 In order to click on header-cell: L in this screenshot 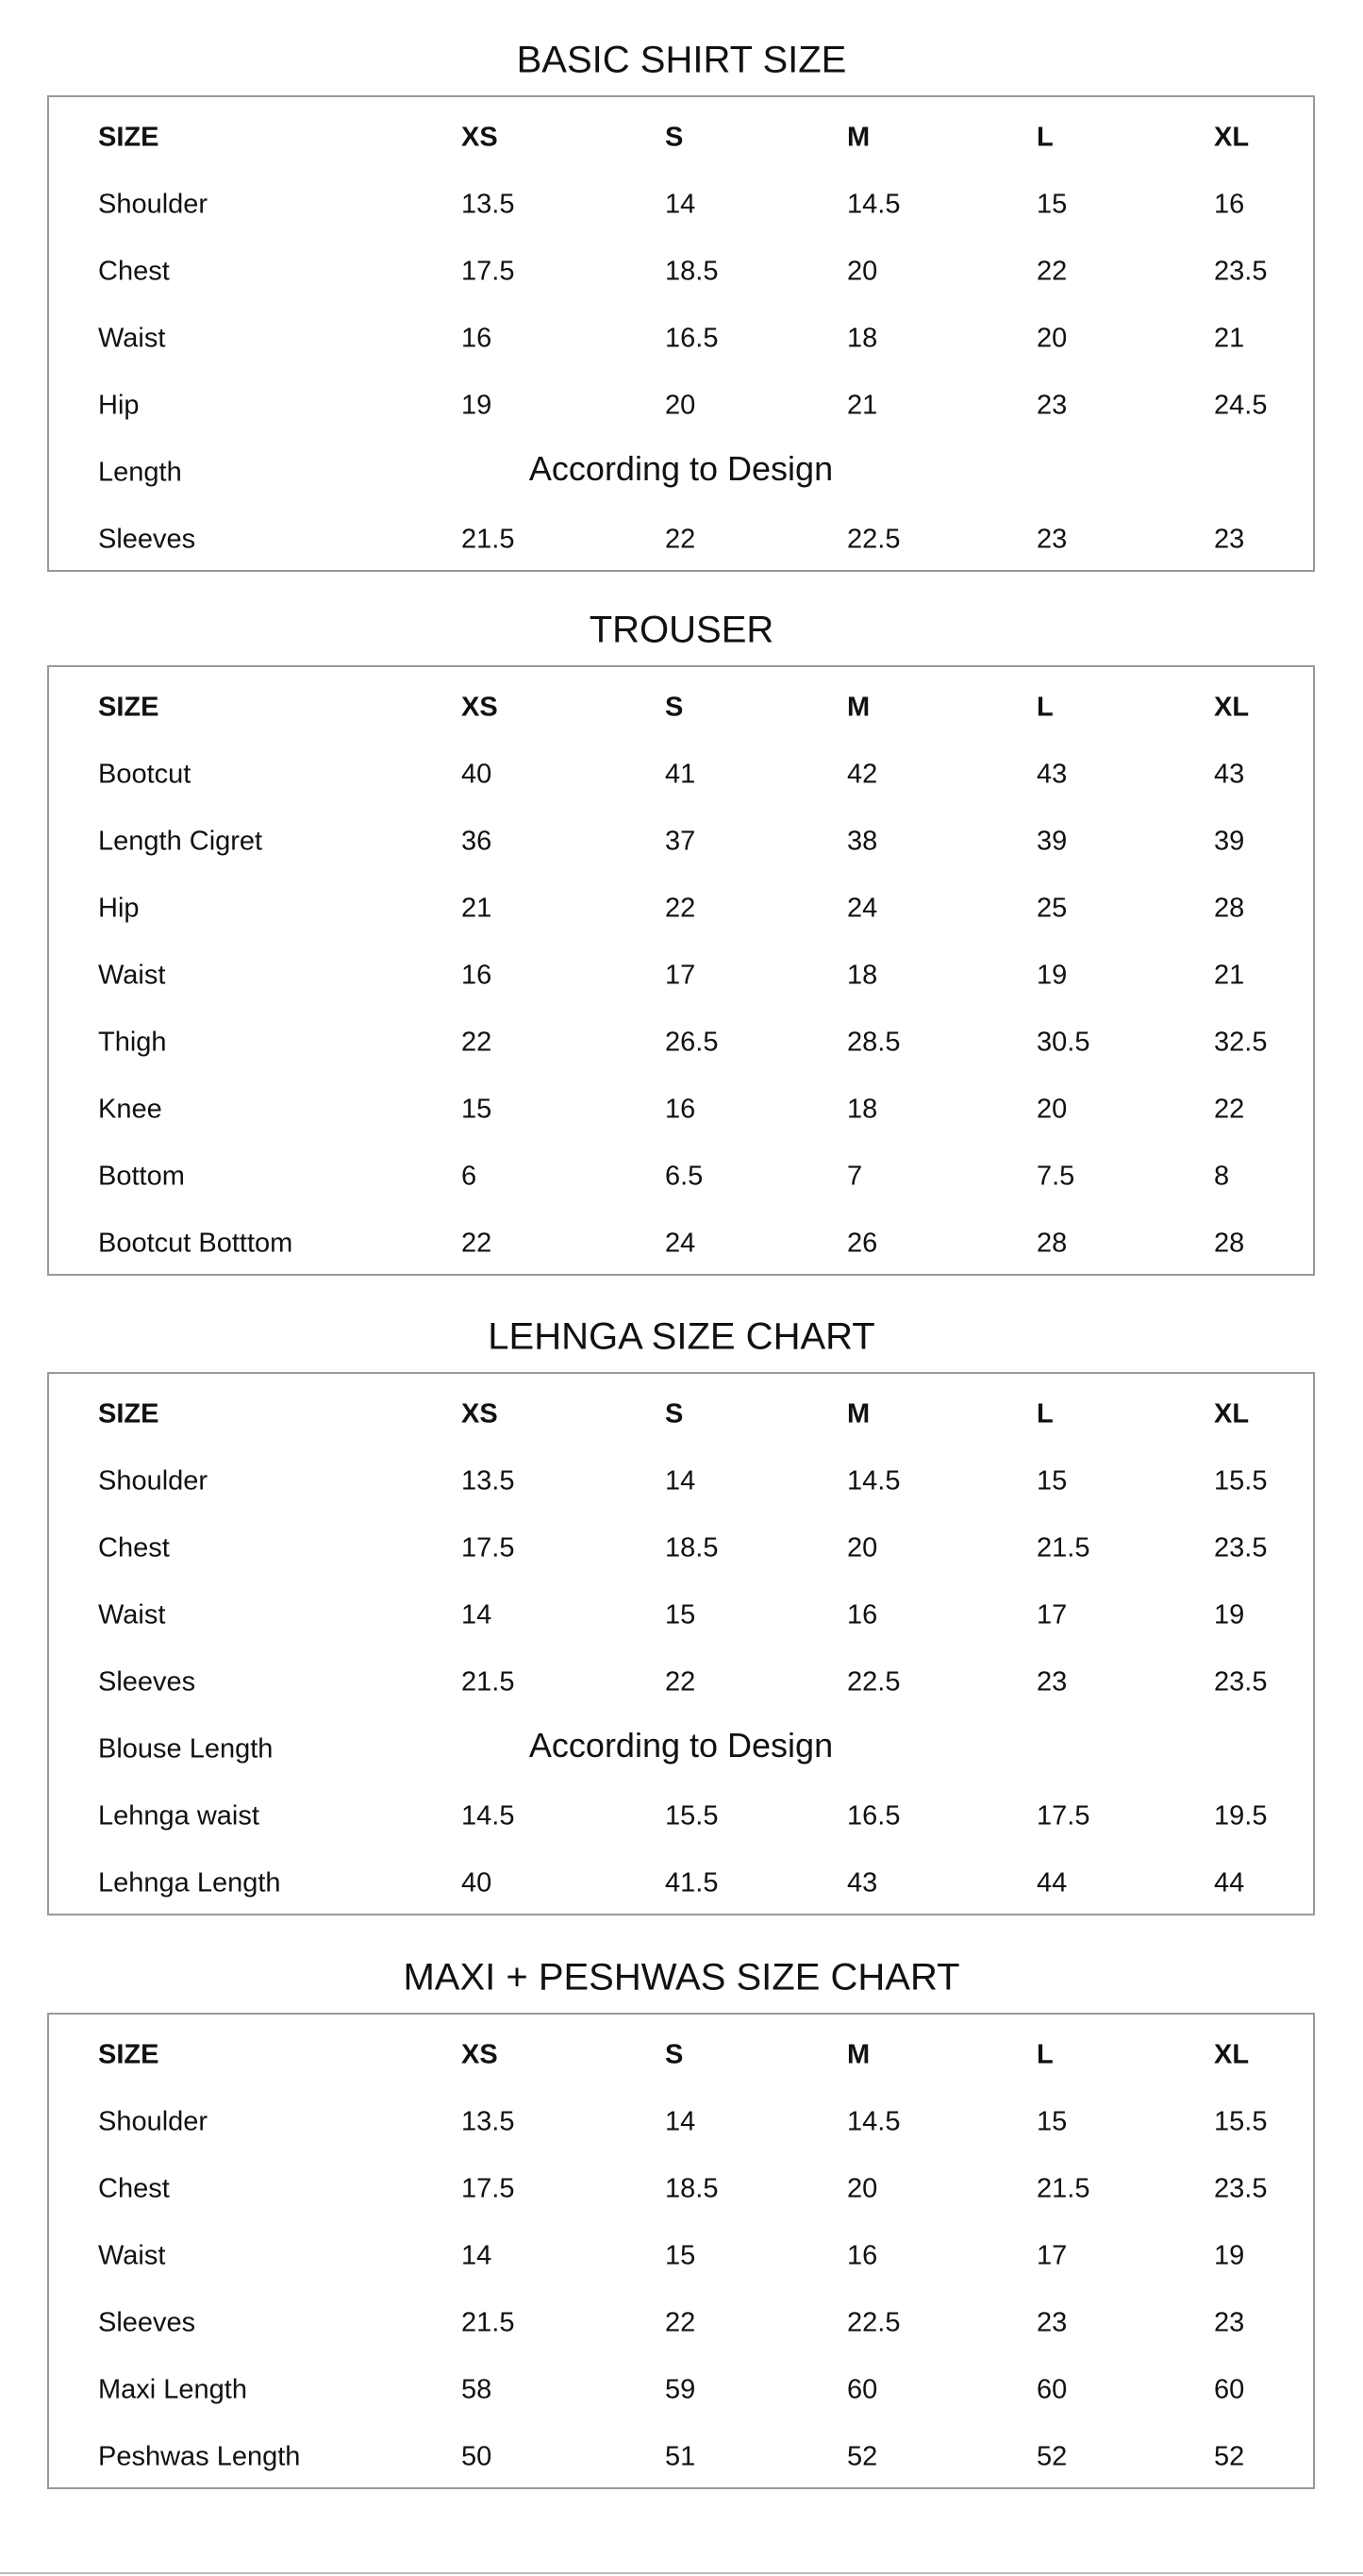, I will do `click(1045, 2054)`.